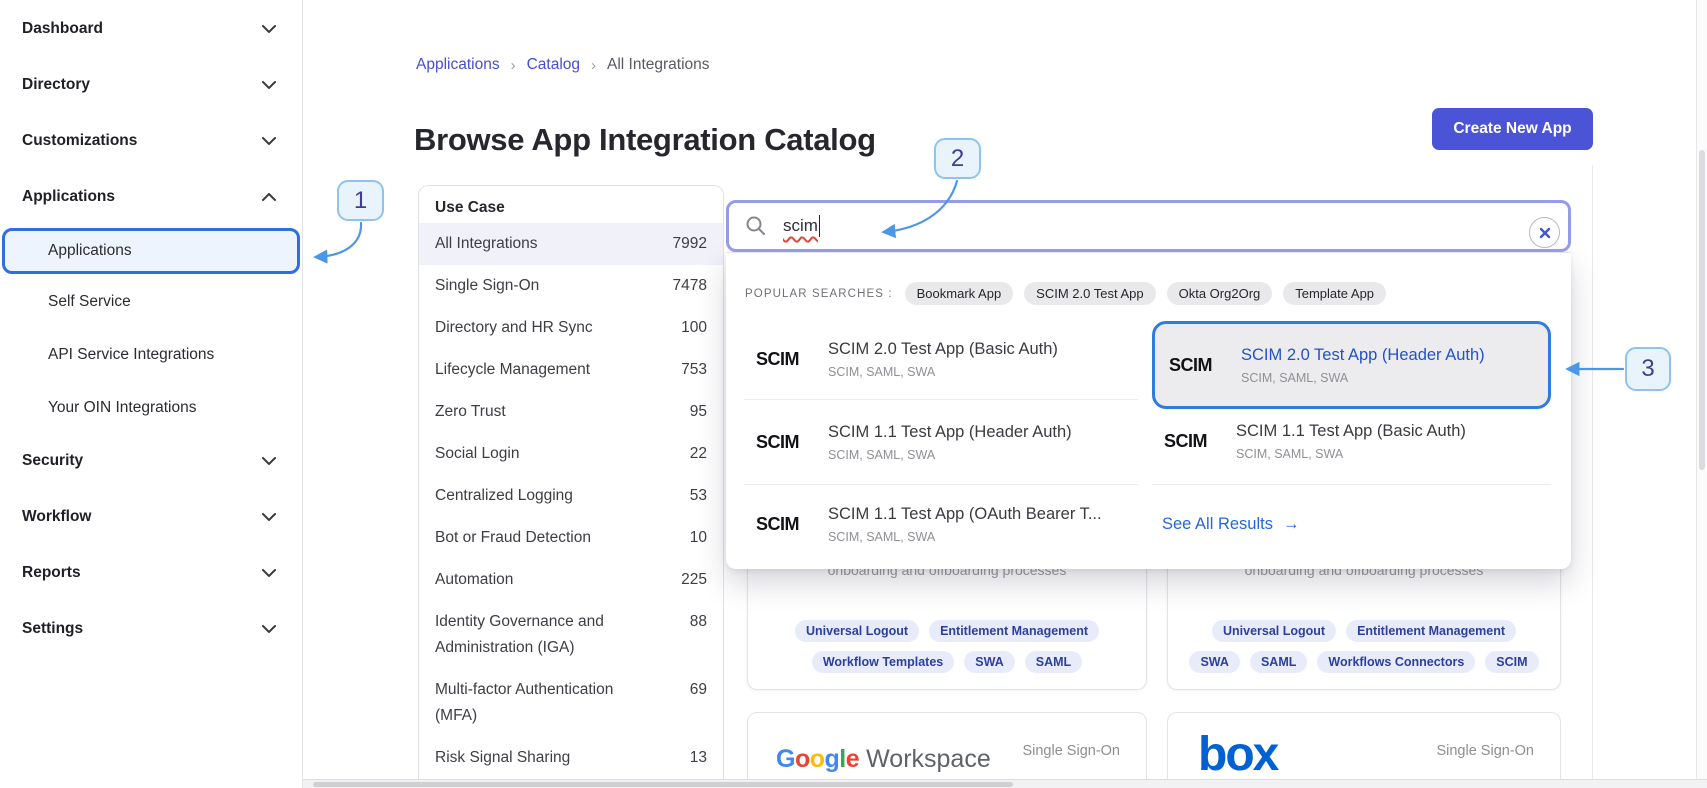 Image resolution: width=1707 pixels, height=788 pixels. Describe the element at coordinates (663, 784) in the screenshot. I see `horizontal-scrollbar-thumb` at that location.